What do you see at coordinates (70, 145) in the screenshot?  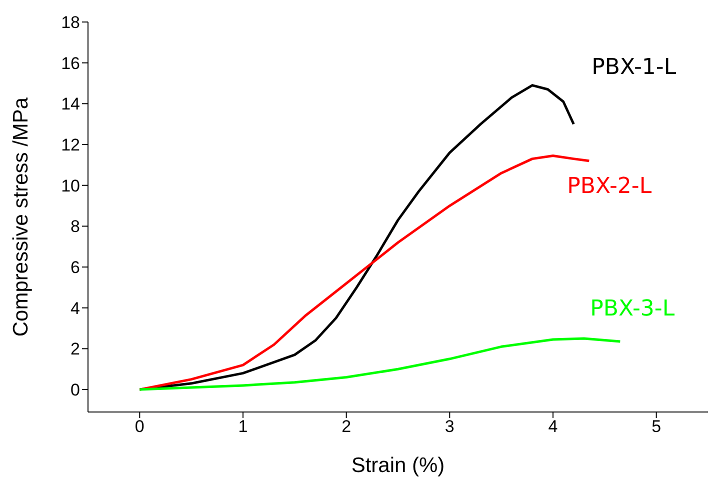 I see `y-tick-label: 12` at bounding box center [70, 145].